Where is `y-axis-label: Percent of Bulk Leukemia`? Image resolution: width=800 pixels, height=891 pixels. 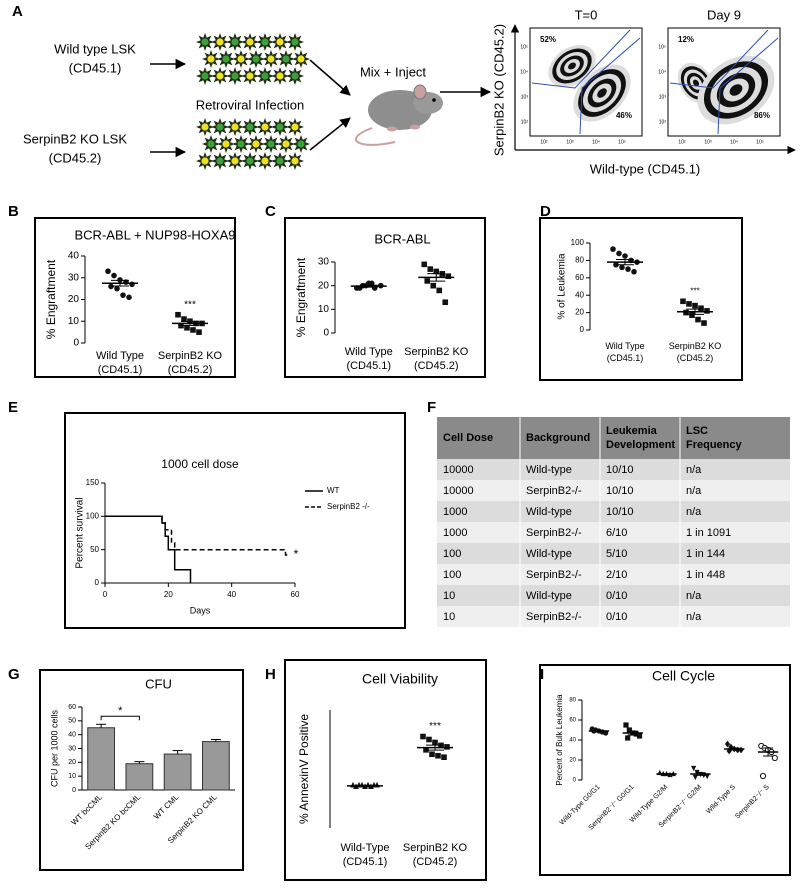
y-axis-label: Percent of Bulk Leukemia is located at coordinates (559, 740).